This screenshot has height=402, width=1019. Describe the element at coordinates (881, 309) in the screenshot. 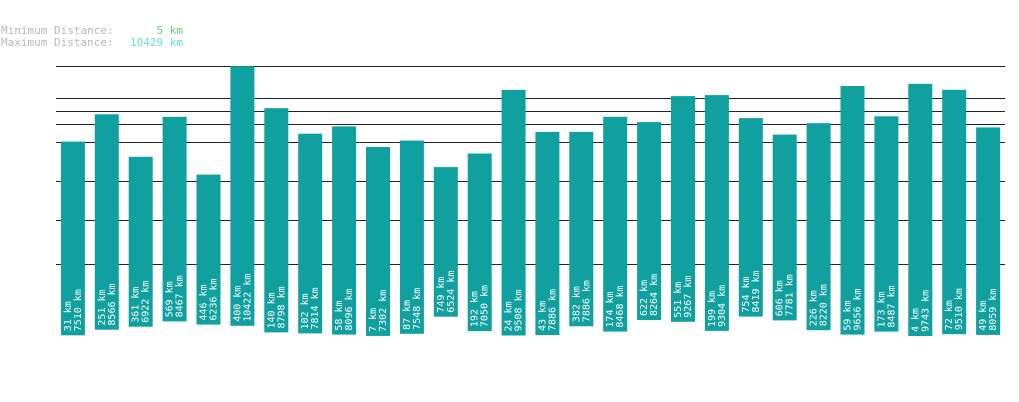

I see `bar-min-label: 173 km` at that location.